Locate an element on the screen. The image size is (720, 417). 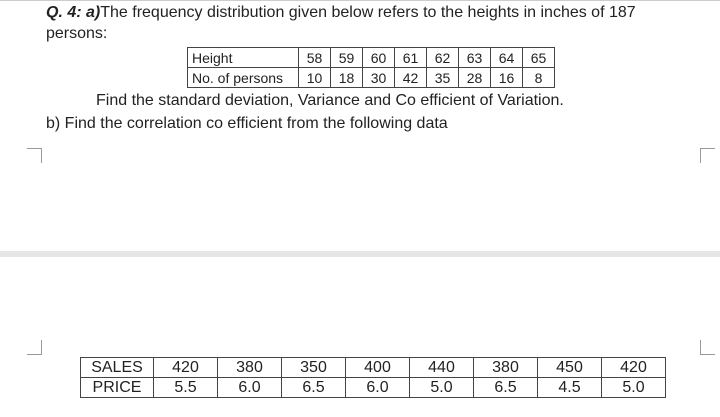
table-row: PRICE 5.5 6.0 6.5 6.0 5.0 6.5 4.5 5.0 is located at coordinates (373, 387).